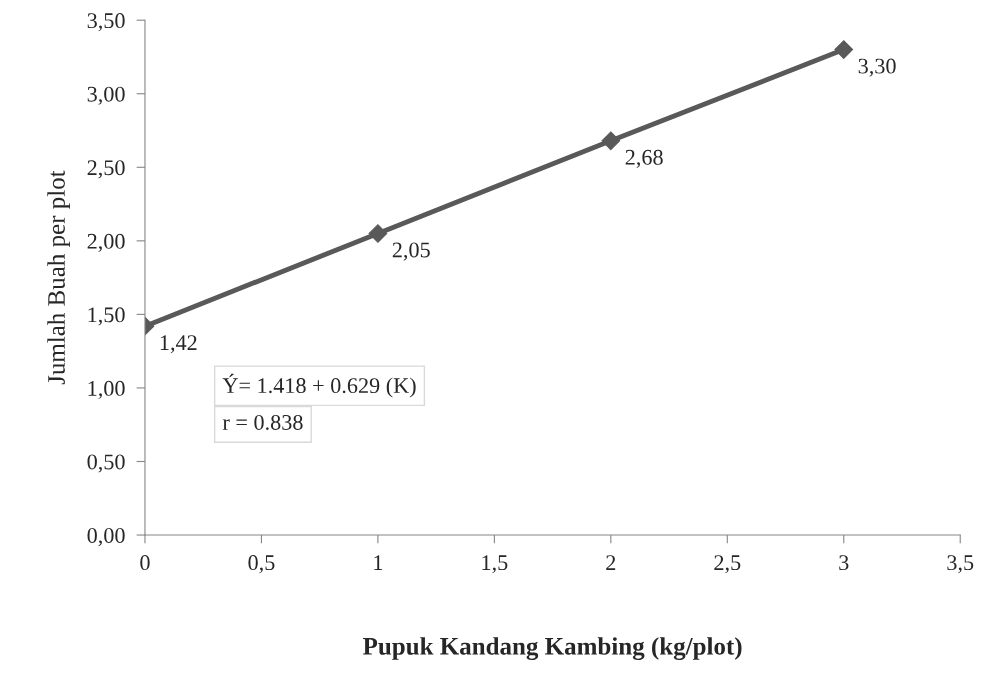 The width and height of the screenshot is (1004, 673). Describe the element at coordinates (611, 562) in the screenshot. I see `x-tick-label: 2` at that location.